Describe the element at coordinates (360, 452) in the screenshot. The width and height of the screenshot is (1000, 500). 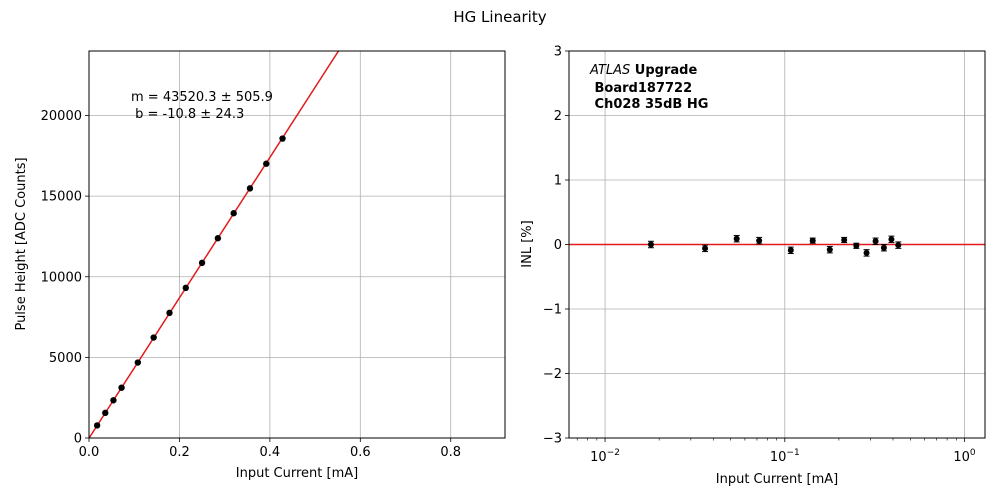
I see `left-x-tick-label: 0.6` at that location.